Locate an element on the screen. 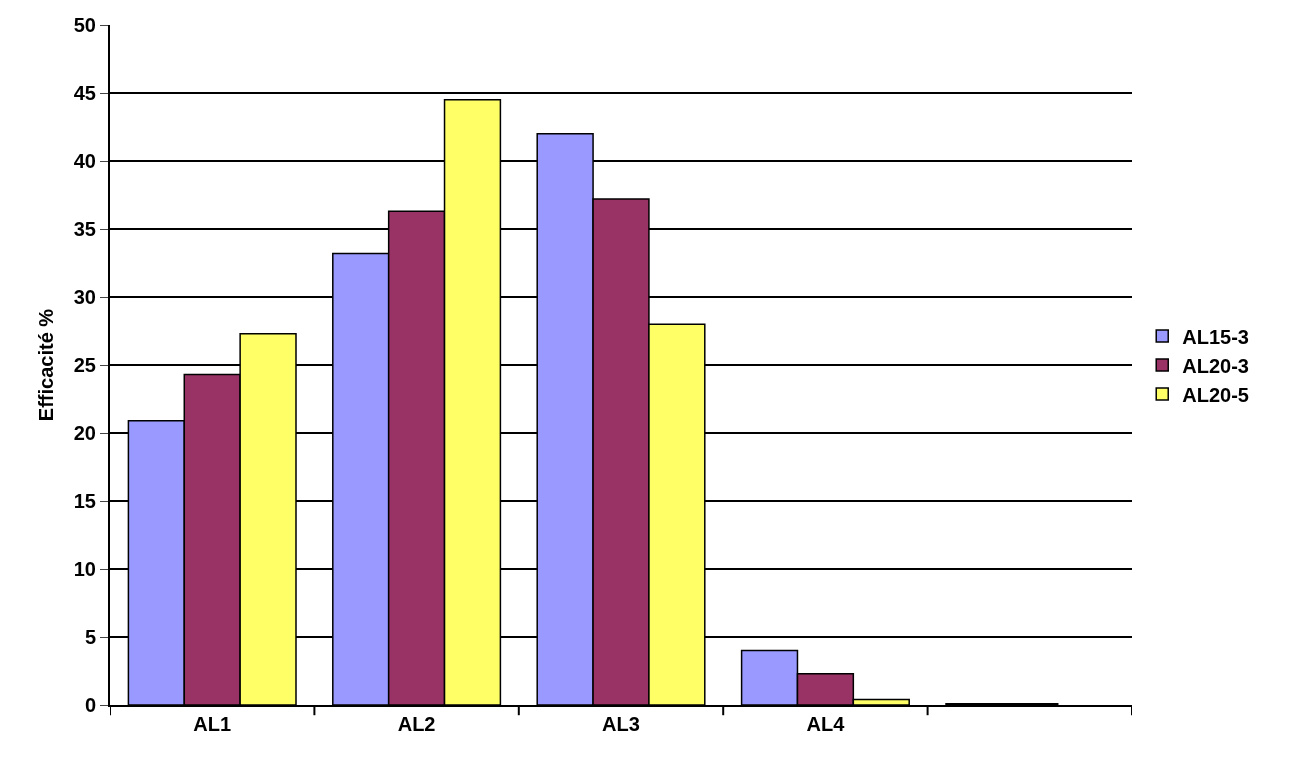 This screenshot has height=765, width=1292. y-tick-label: 25 is located at coordinates (84, 365).